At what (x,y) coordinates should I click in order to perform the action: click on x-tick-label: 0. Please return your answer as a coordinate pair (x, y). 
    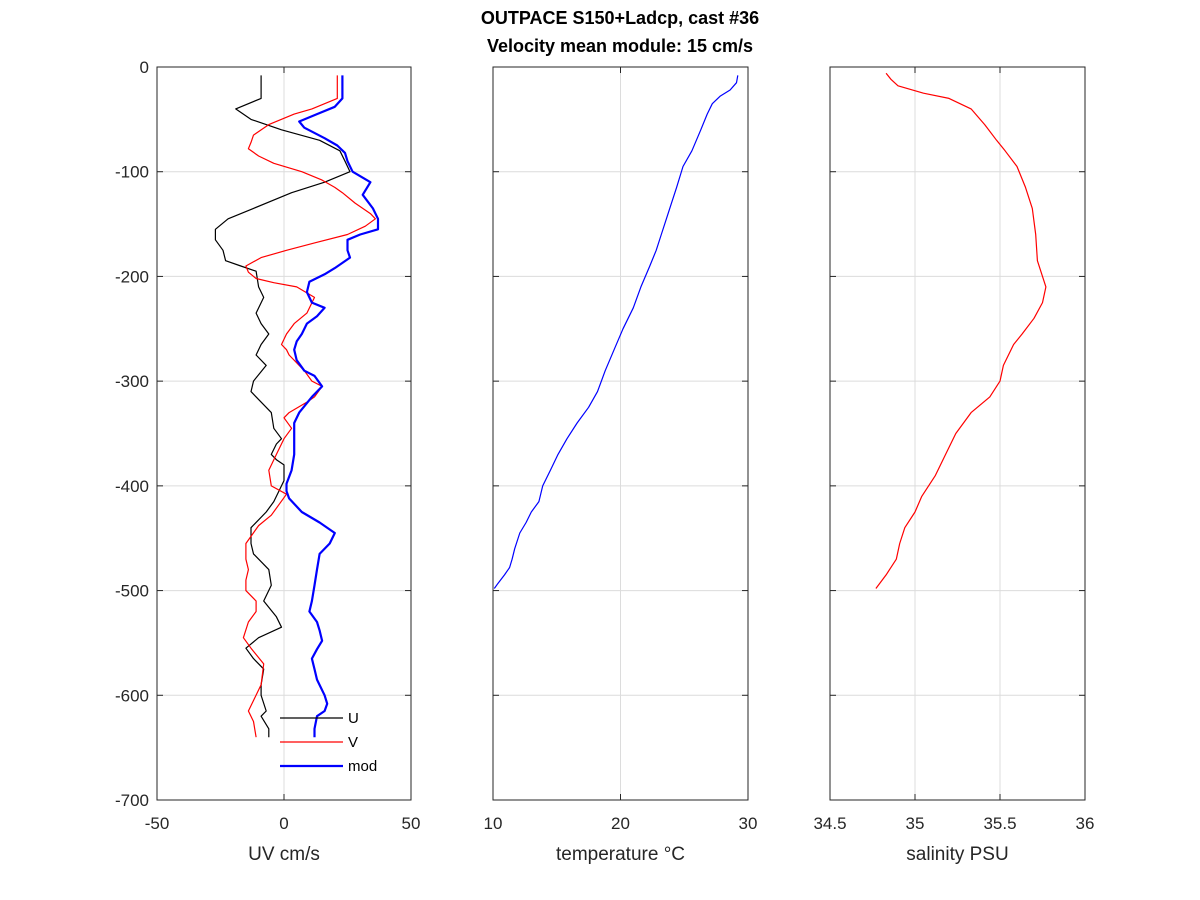
    Looking at the image, I should click on (283, 823).